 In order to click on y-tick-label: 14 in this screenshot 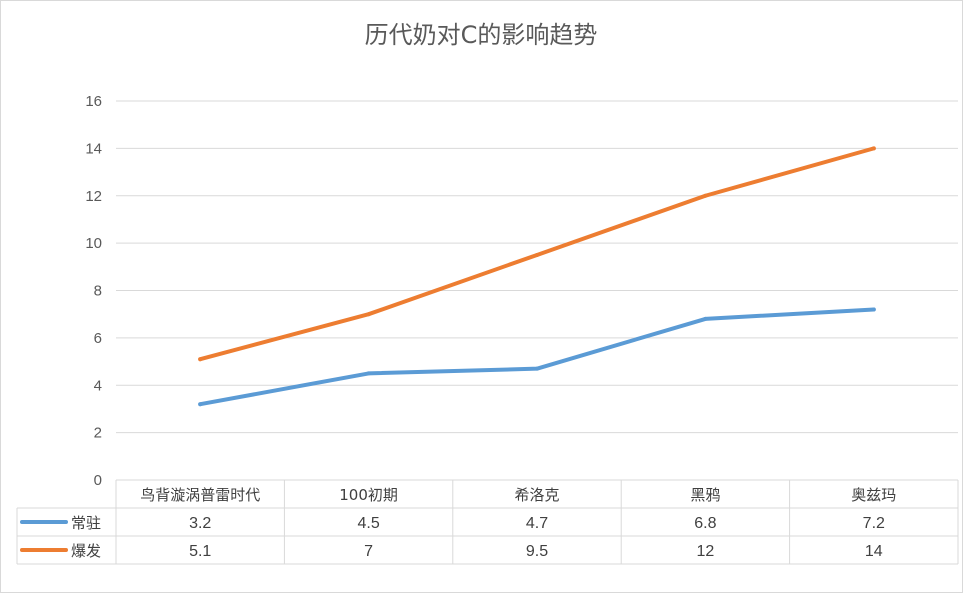, I will do `click(93, 148)`.